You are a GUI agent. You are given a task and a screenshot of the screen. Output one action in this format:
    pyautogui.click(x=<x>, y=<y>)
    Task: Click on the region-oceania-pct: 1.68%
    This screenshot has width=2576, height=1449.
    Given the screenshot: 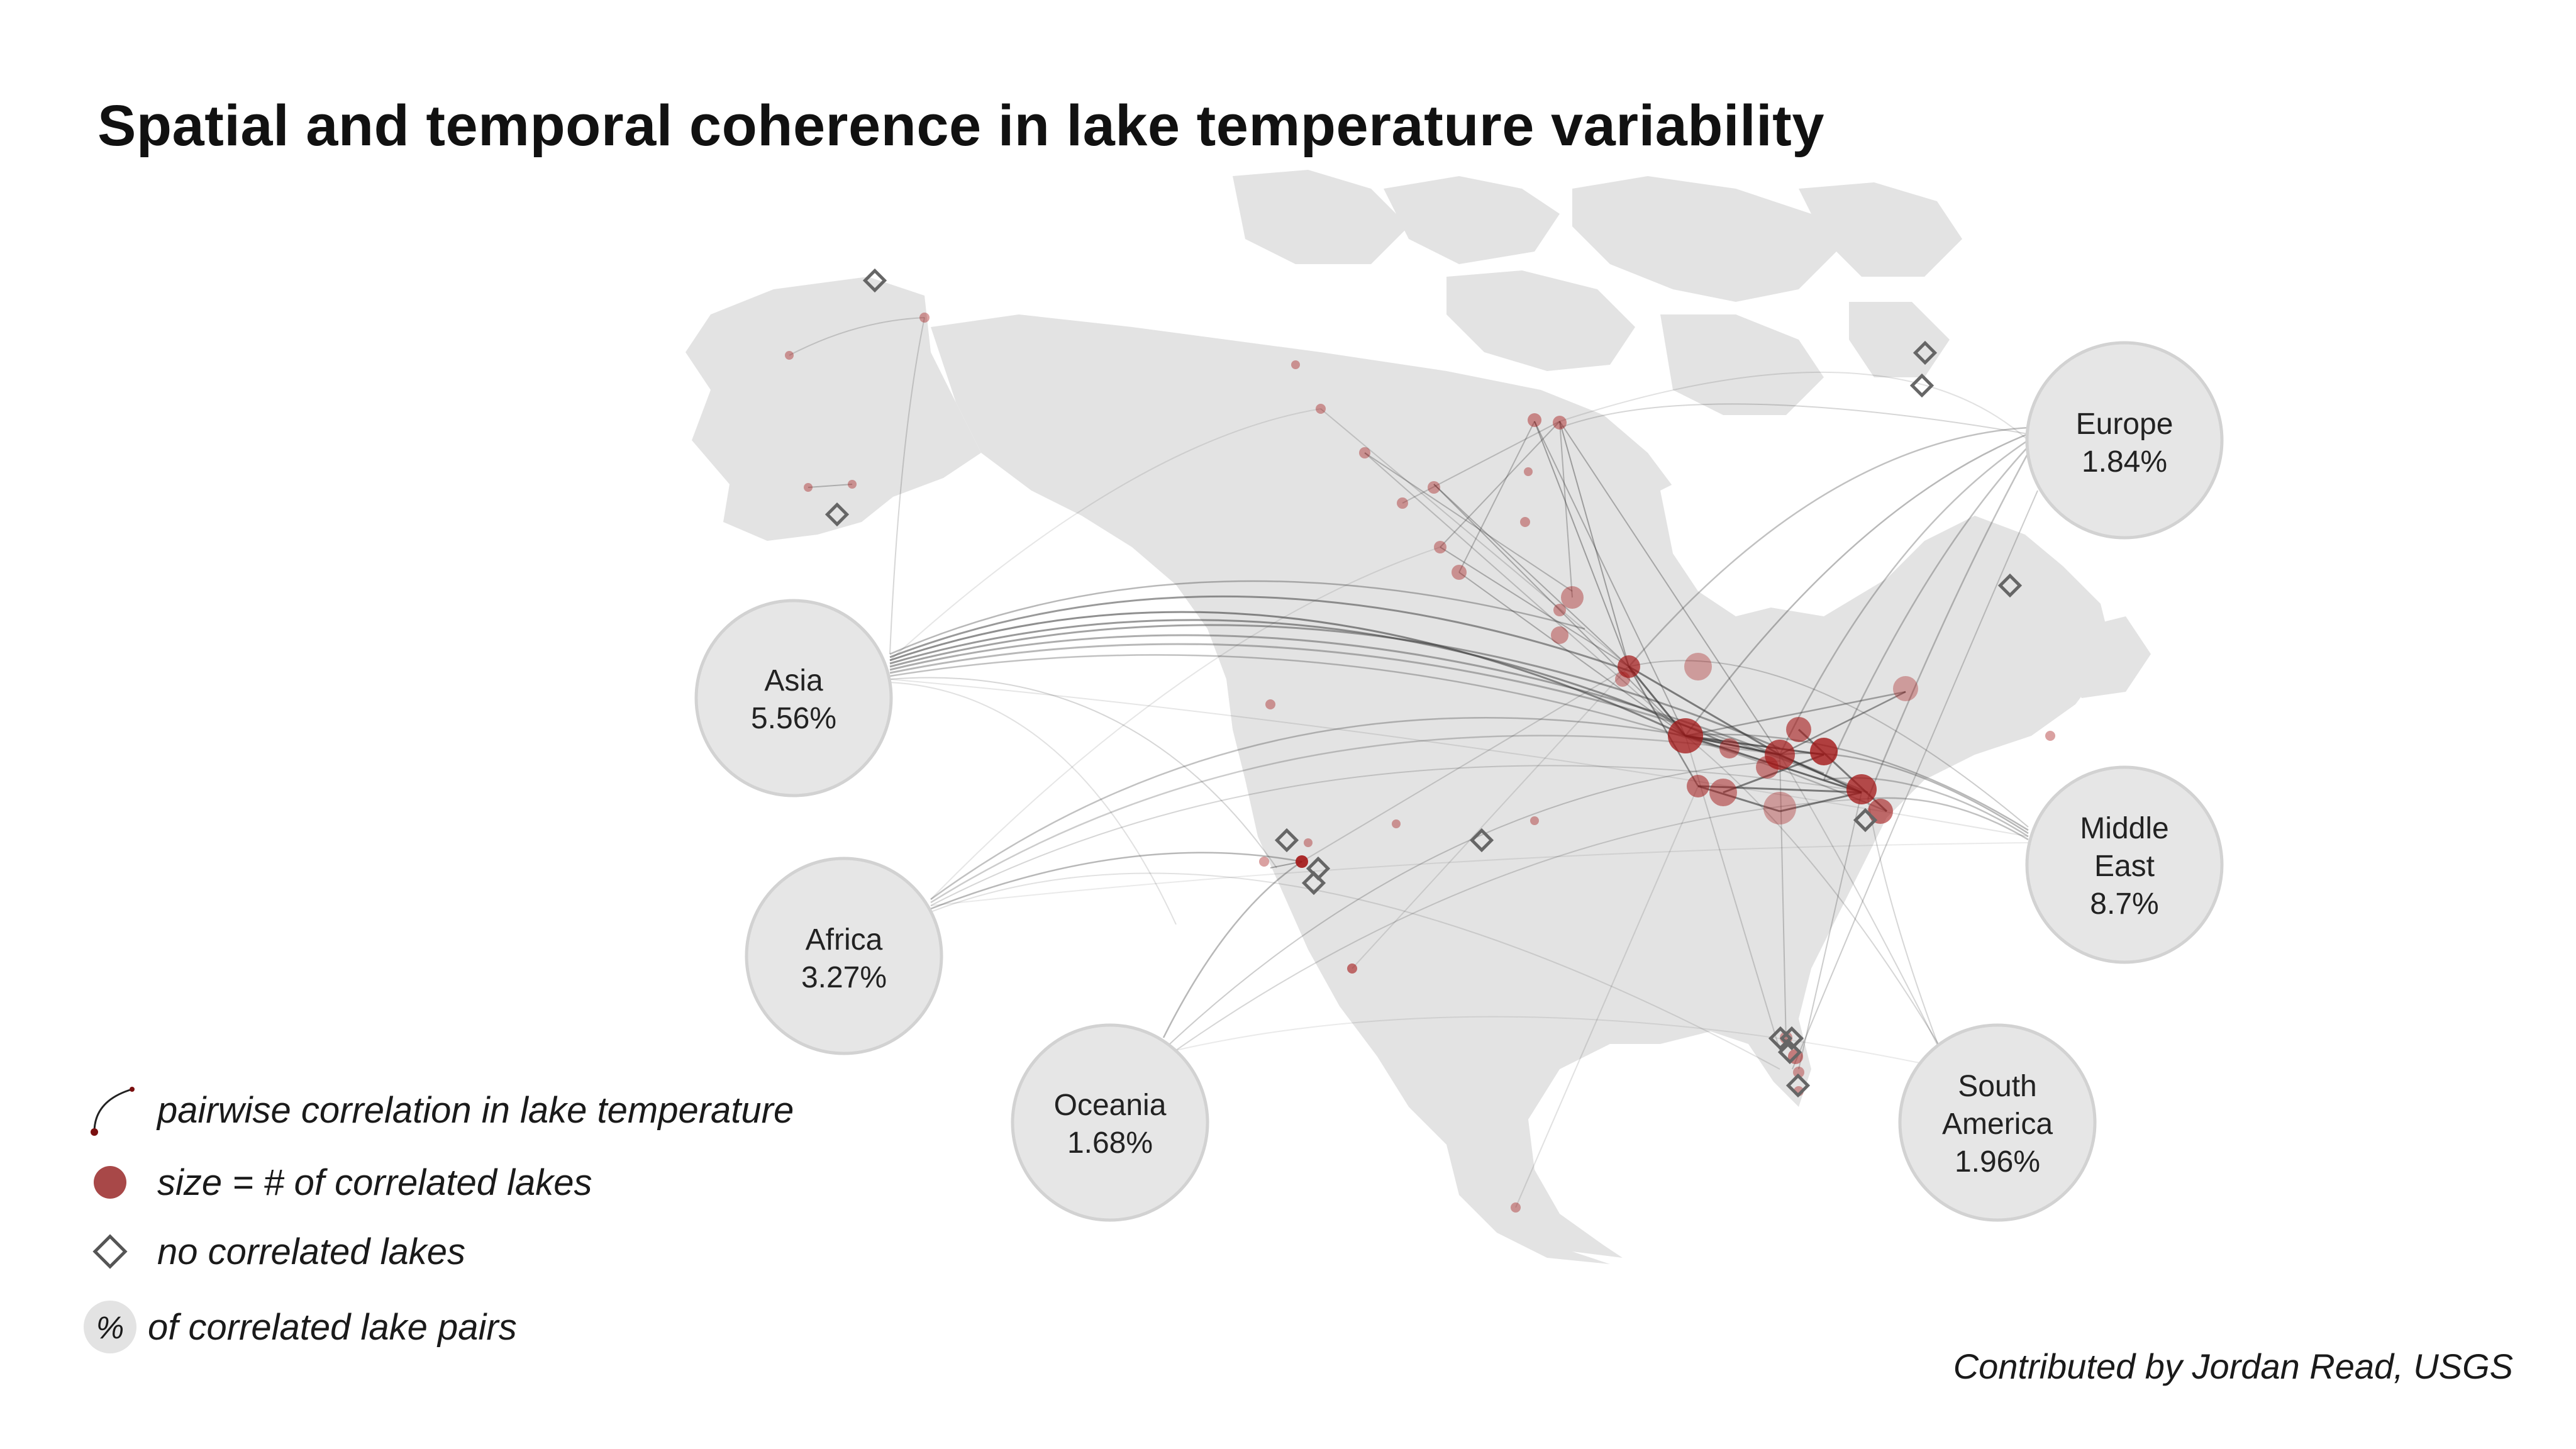 What is the action you would take?
    pyautogui.click(x=1110, y=1143)
    